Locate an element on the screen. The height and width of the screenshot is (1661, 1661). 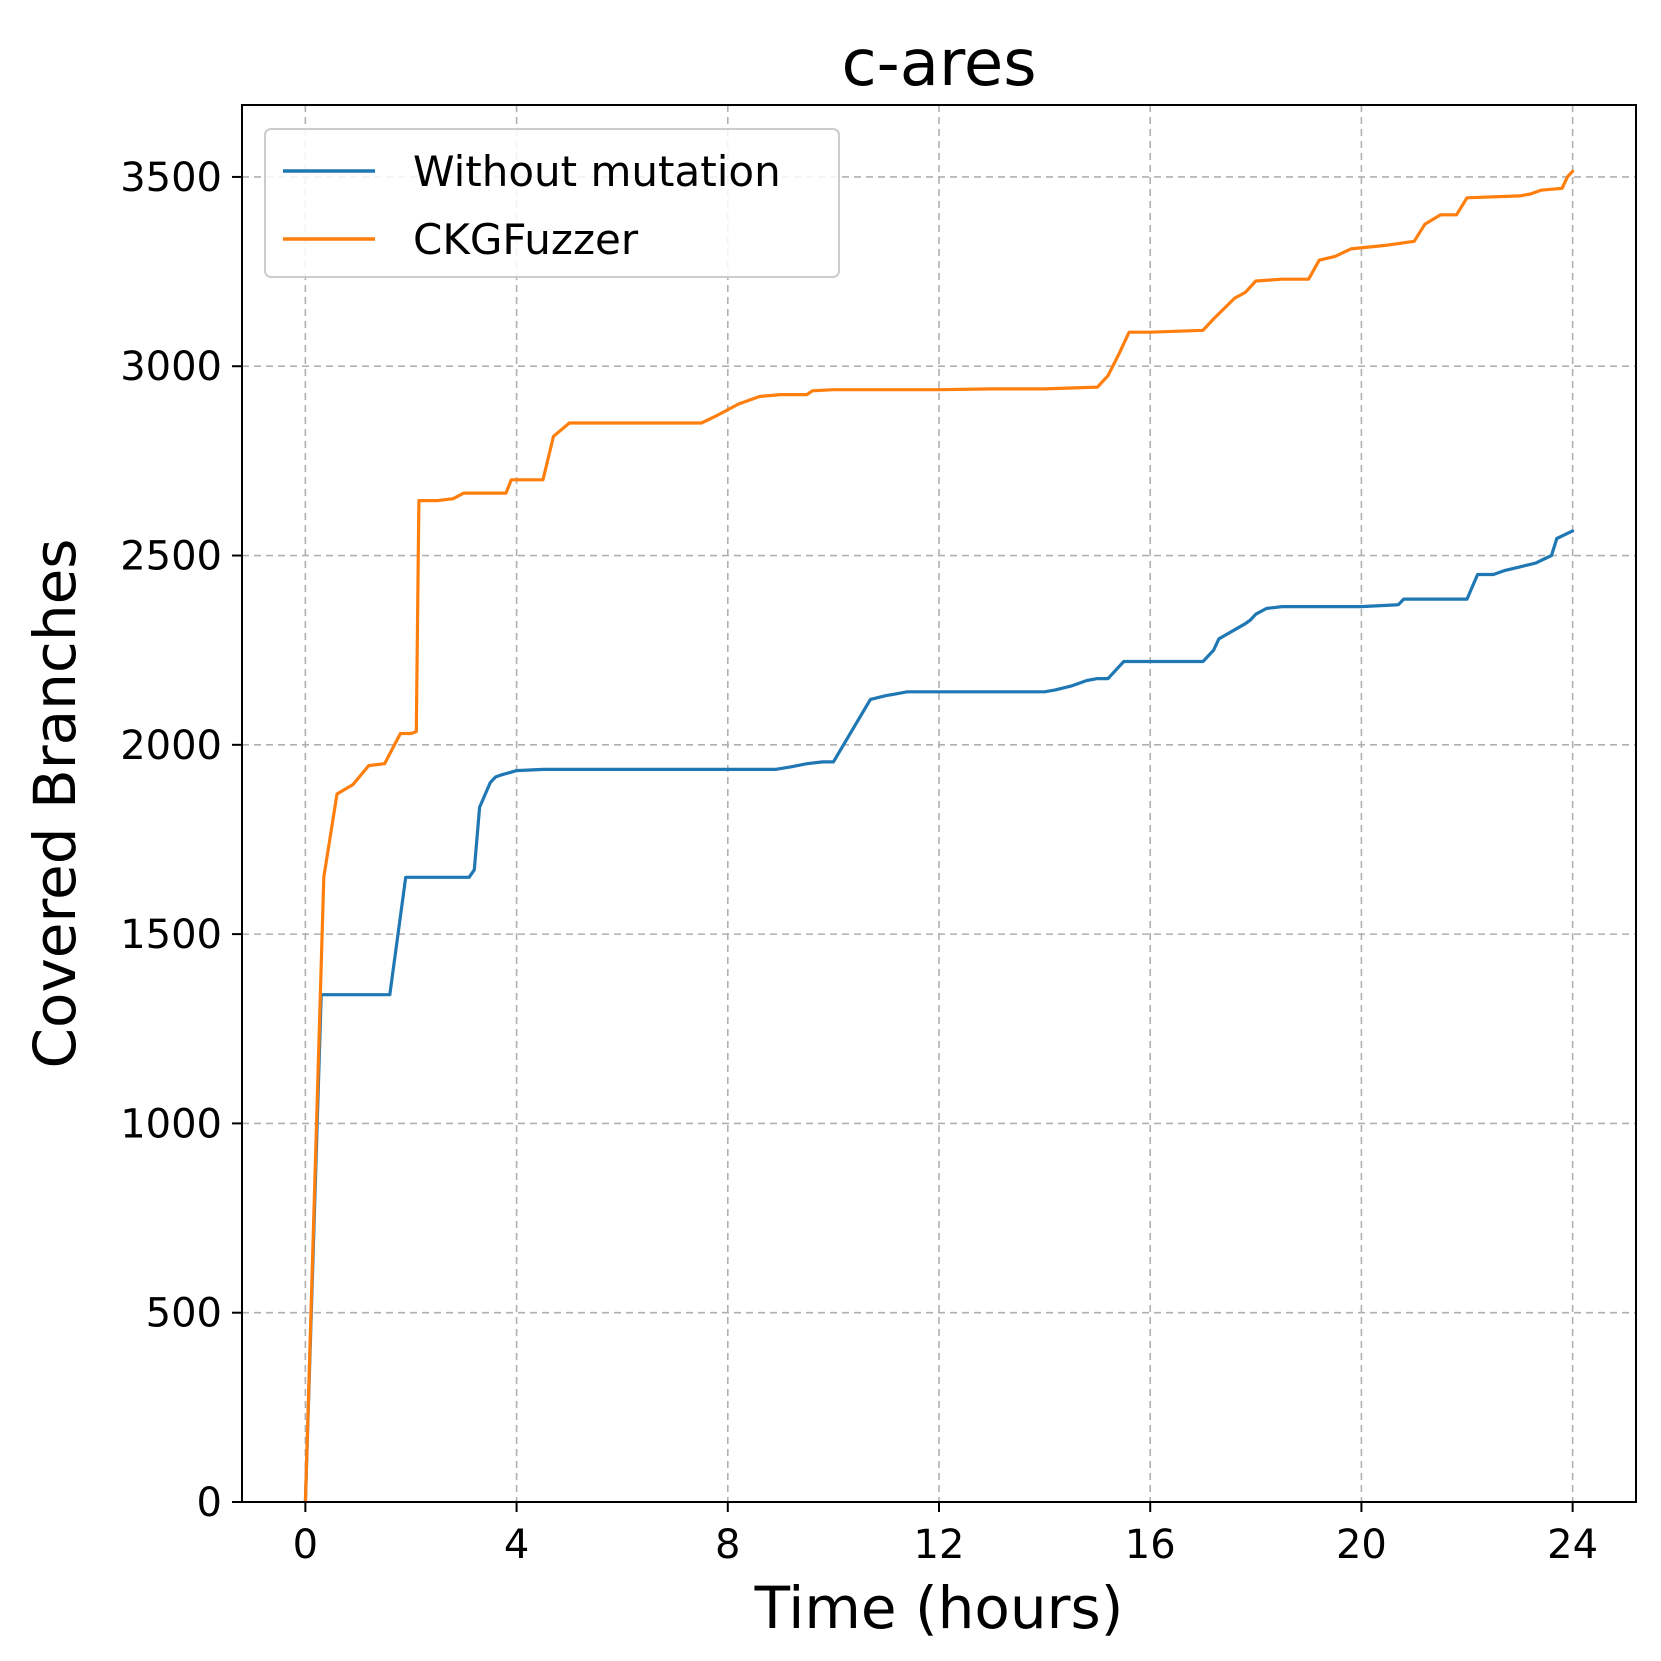
y-tick-label: 500 is located at coordinates (184, 1314).